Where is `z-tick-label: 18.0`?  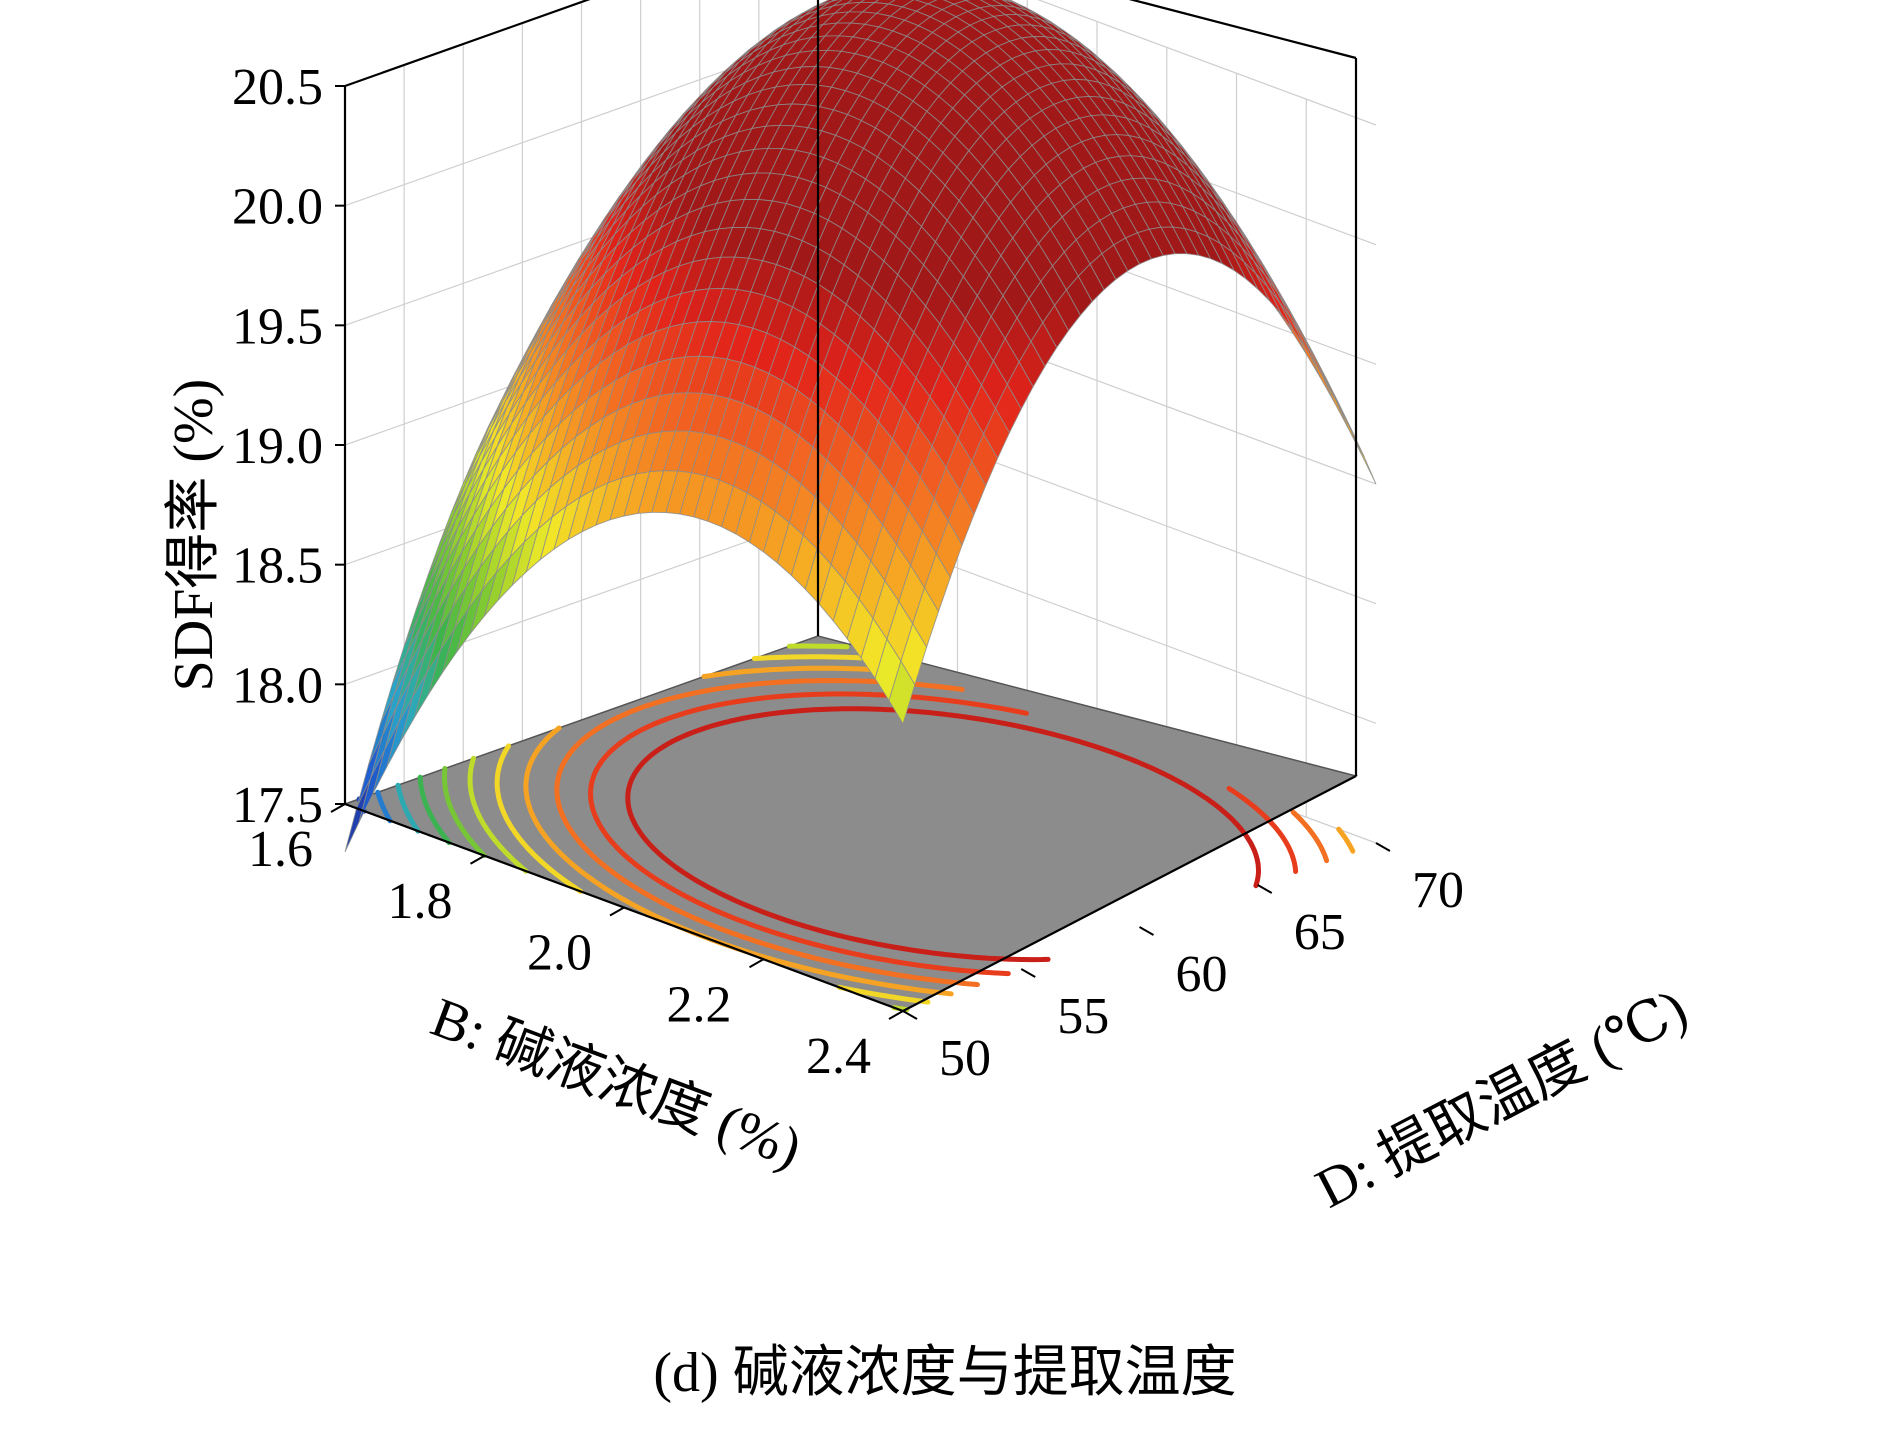
z-tick-label: 18.0 is located at coordinates (277, 685).